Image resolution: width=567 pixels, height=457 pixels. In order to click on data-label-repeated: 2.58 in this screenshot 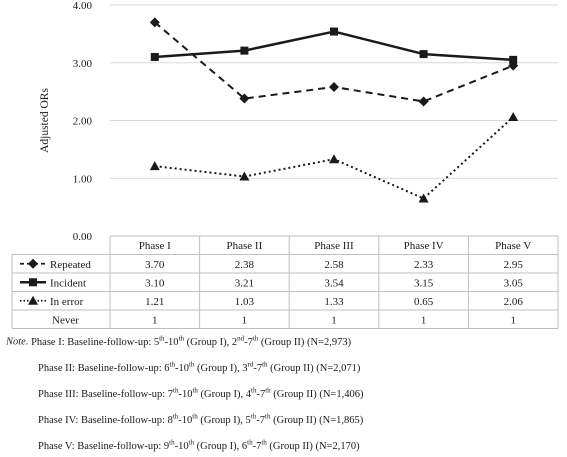, I will do `click(334, 265)`.